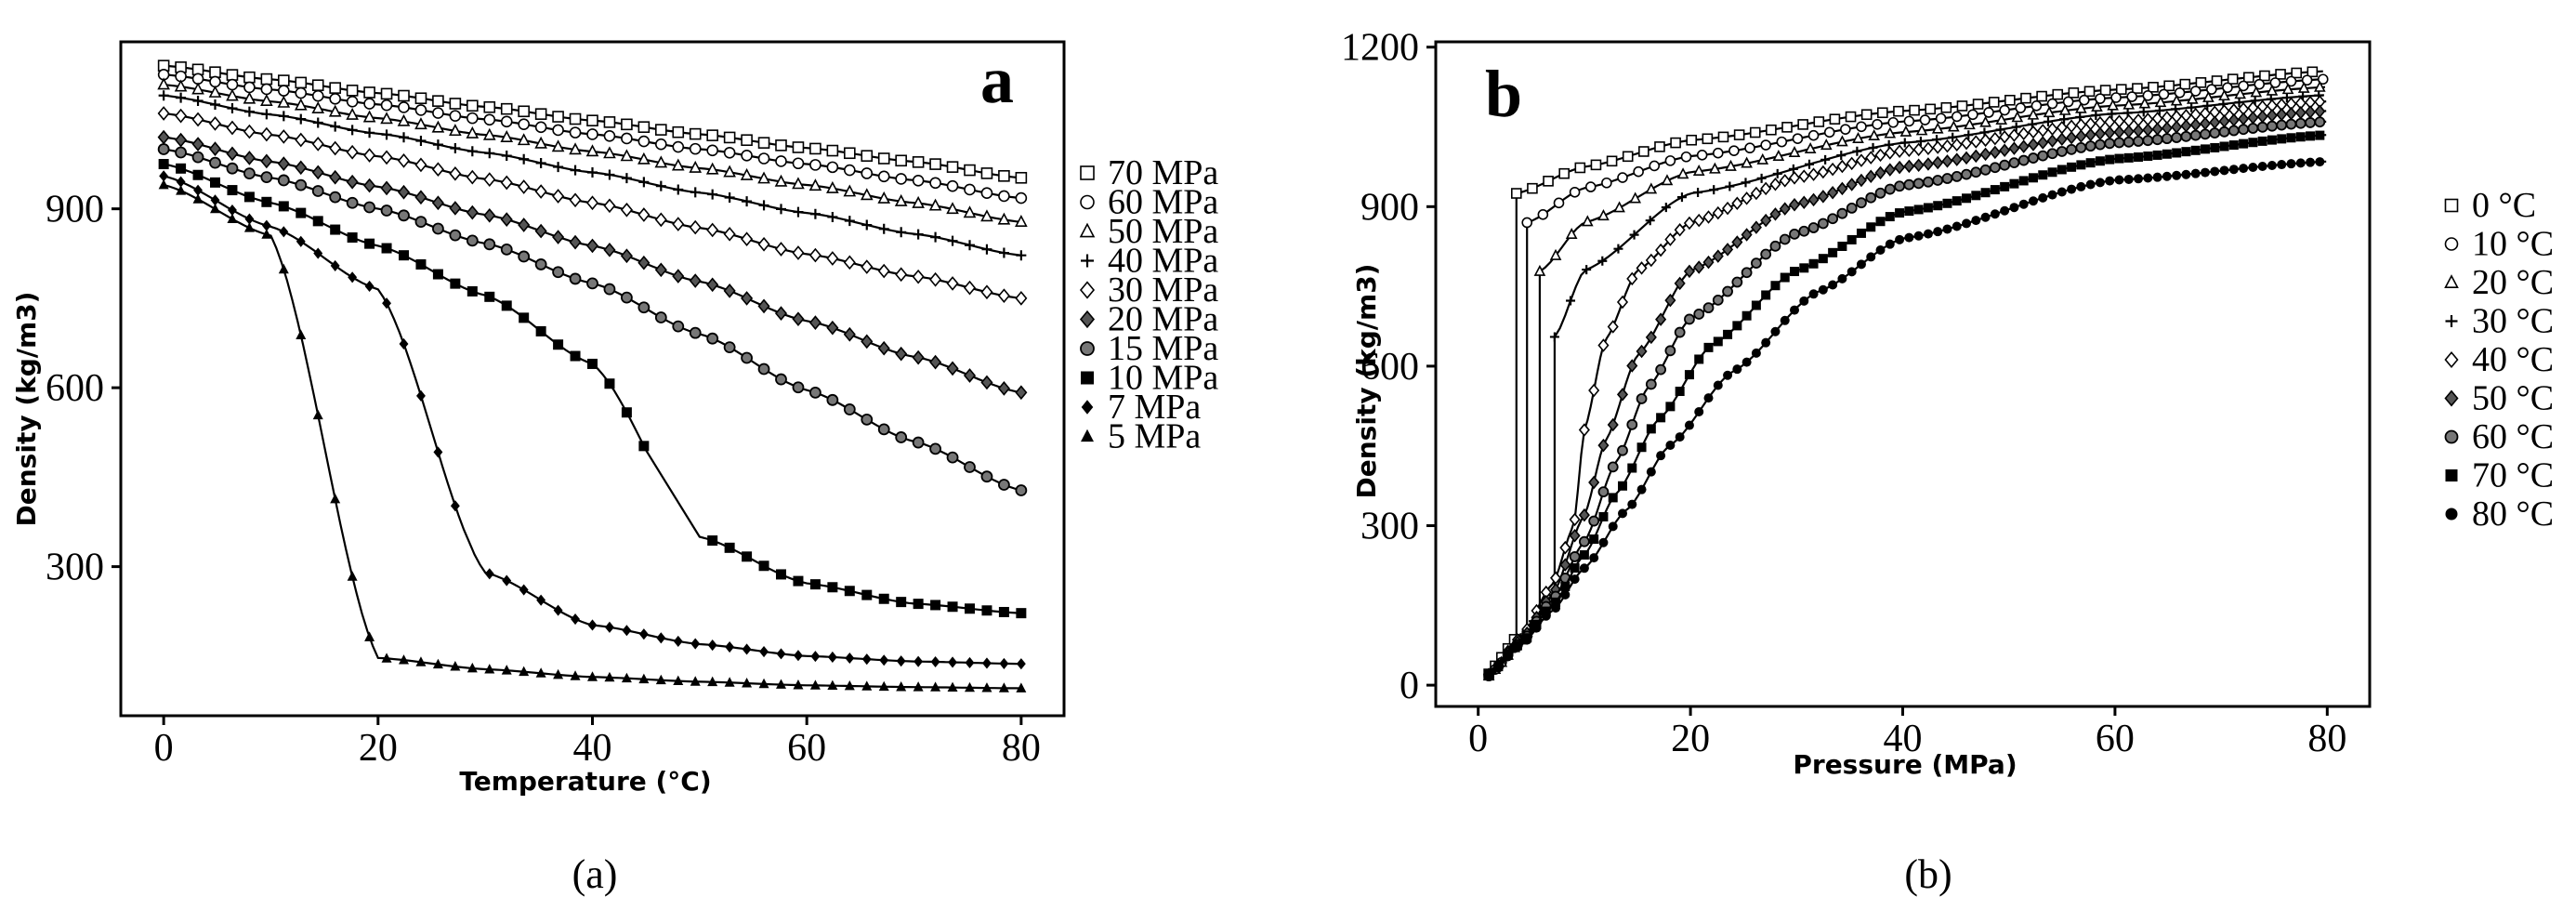 This screenshot has width=2576, height=910. Describe the element at coordinates (438, 113) in the screenshot. I see `chart-a-point-60-mpa-25.6` at that location.